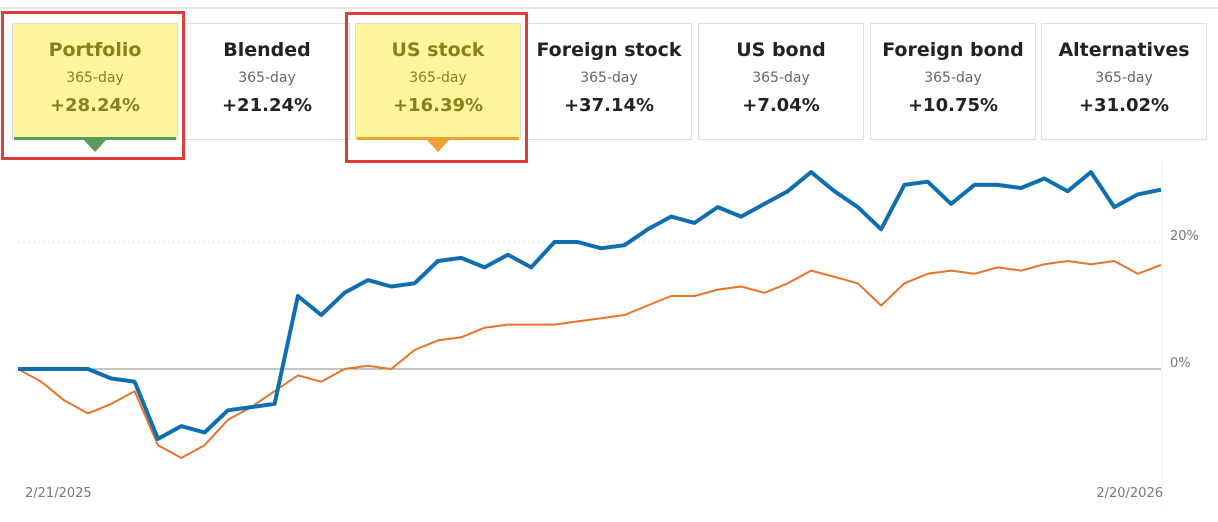  I want to click on tab: Alternatives 365-day +31.02%, so click(1124, 81).